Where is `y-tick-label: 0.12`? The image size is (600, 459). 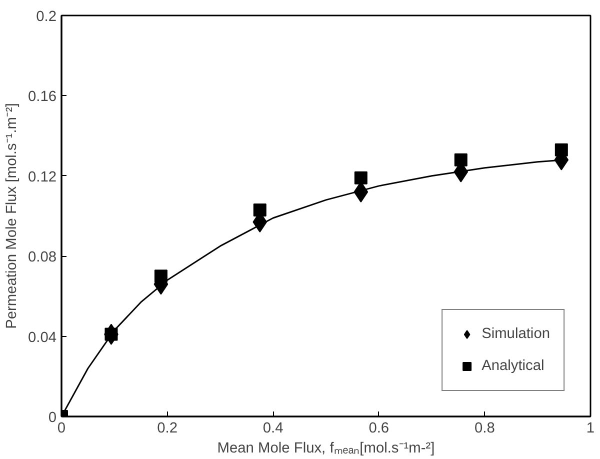
y-tick-label: 0.12 is located at coordinates (42, 177).